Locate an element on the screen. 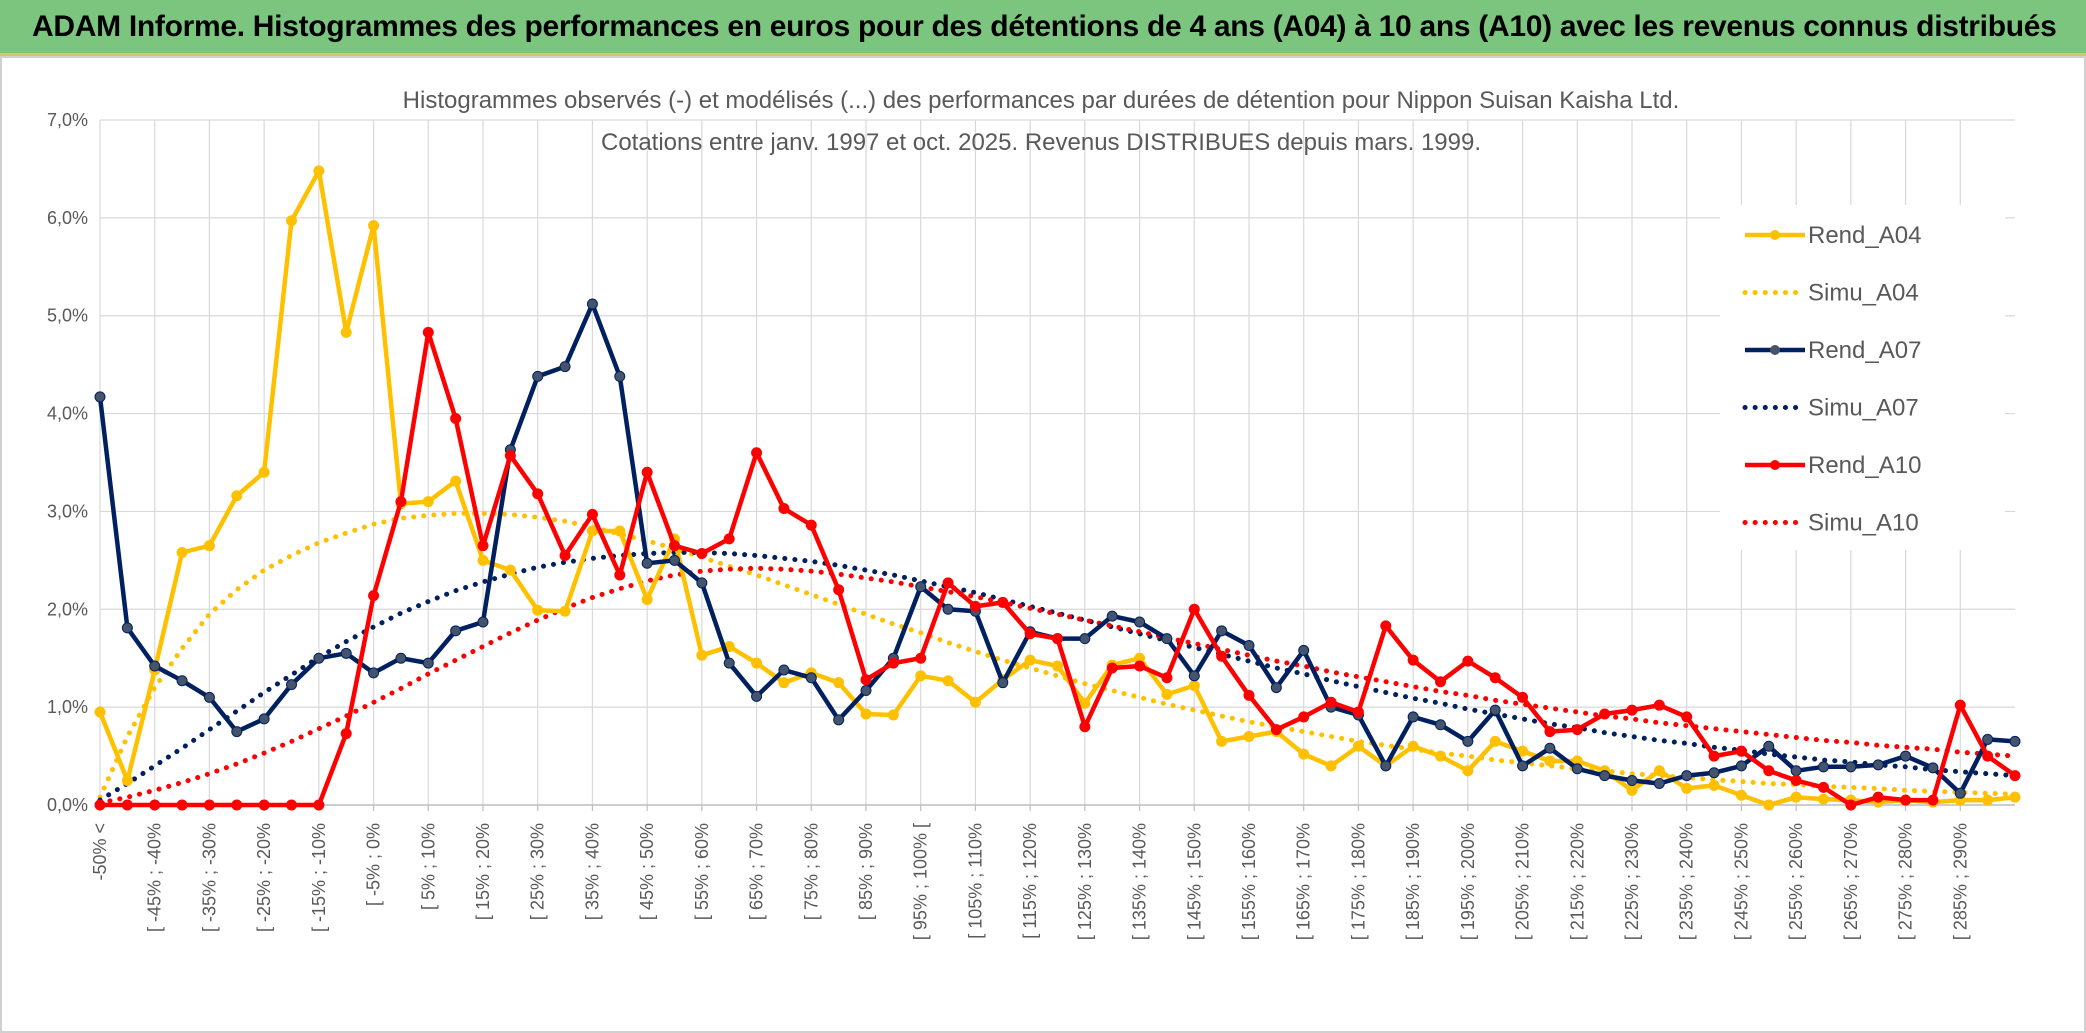 This screenshot has width=2086, height=1033. x-tick-label: [ 285% ; 290% is located at coordinates (1960, 881).